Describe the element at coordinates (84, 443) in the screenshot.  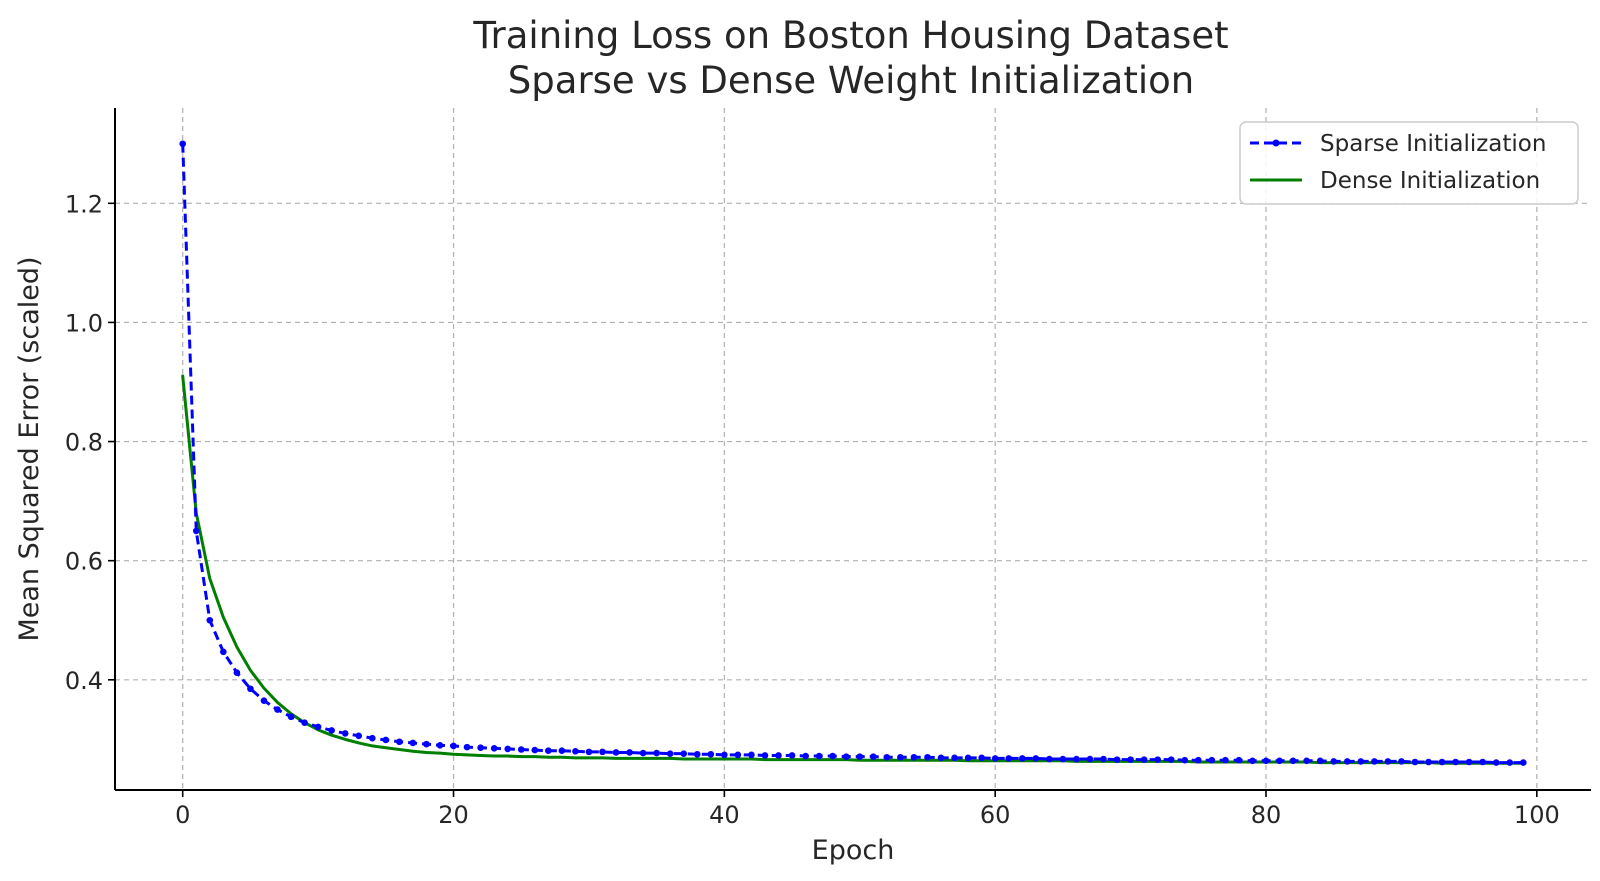
I see `y-tick-label: 0.8` at that location.